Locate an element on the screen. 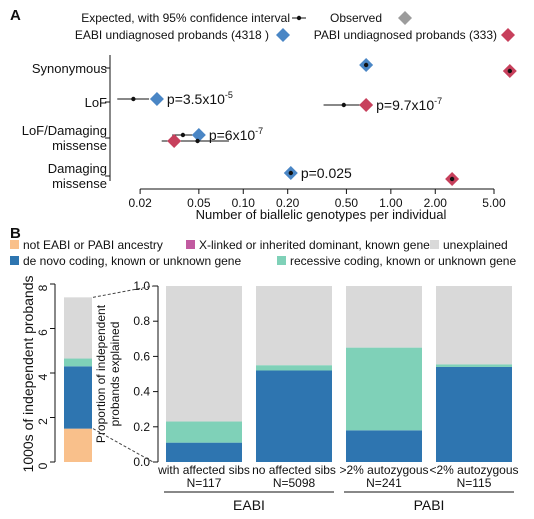 The image size is (534, 519). bar-category-label: >2% autozygous is located at coordinates (383, 470).